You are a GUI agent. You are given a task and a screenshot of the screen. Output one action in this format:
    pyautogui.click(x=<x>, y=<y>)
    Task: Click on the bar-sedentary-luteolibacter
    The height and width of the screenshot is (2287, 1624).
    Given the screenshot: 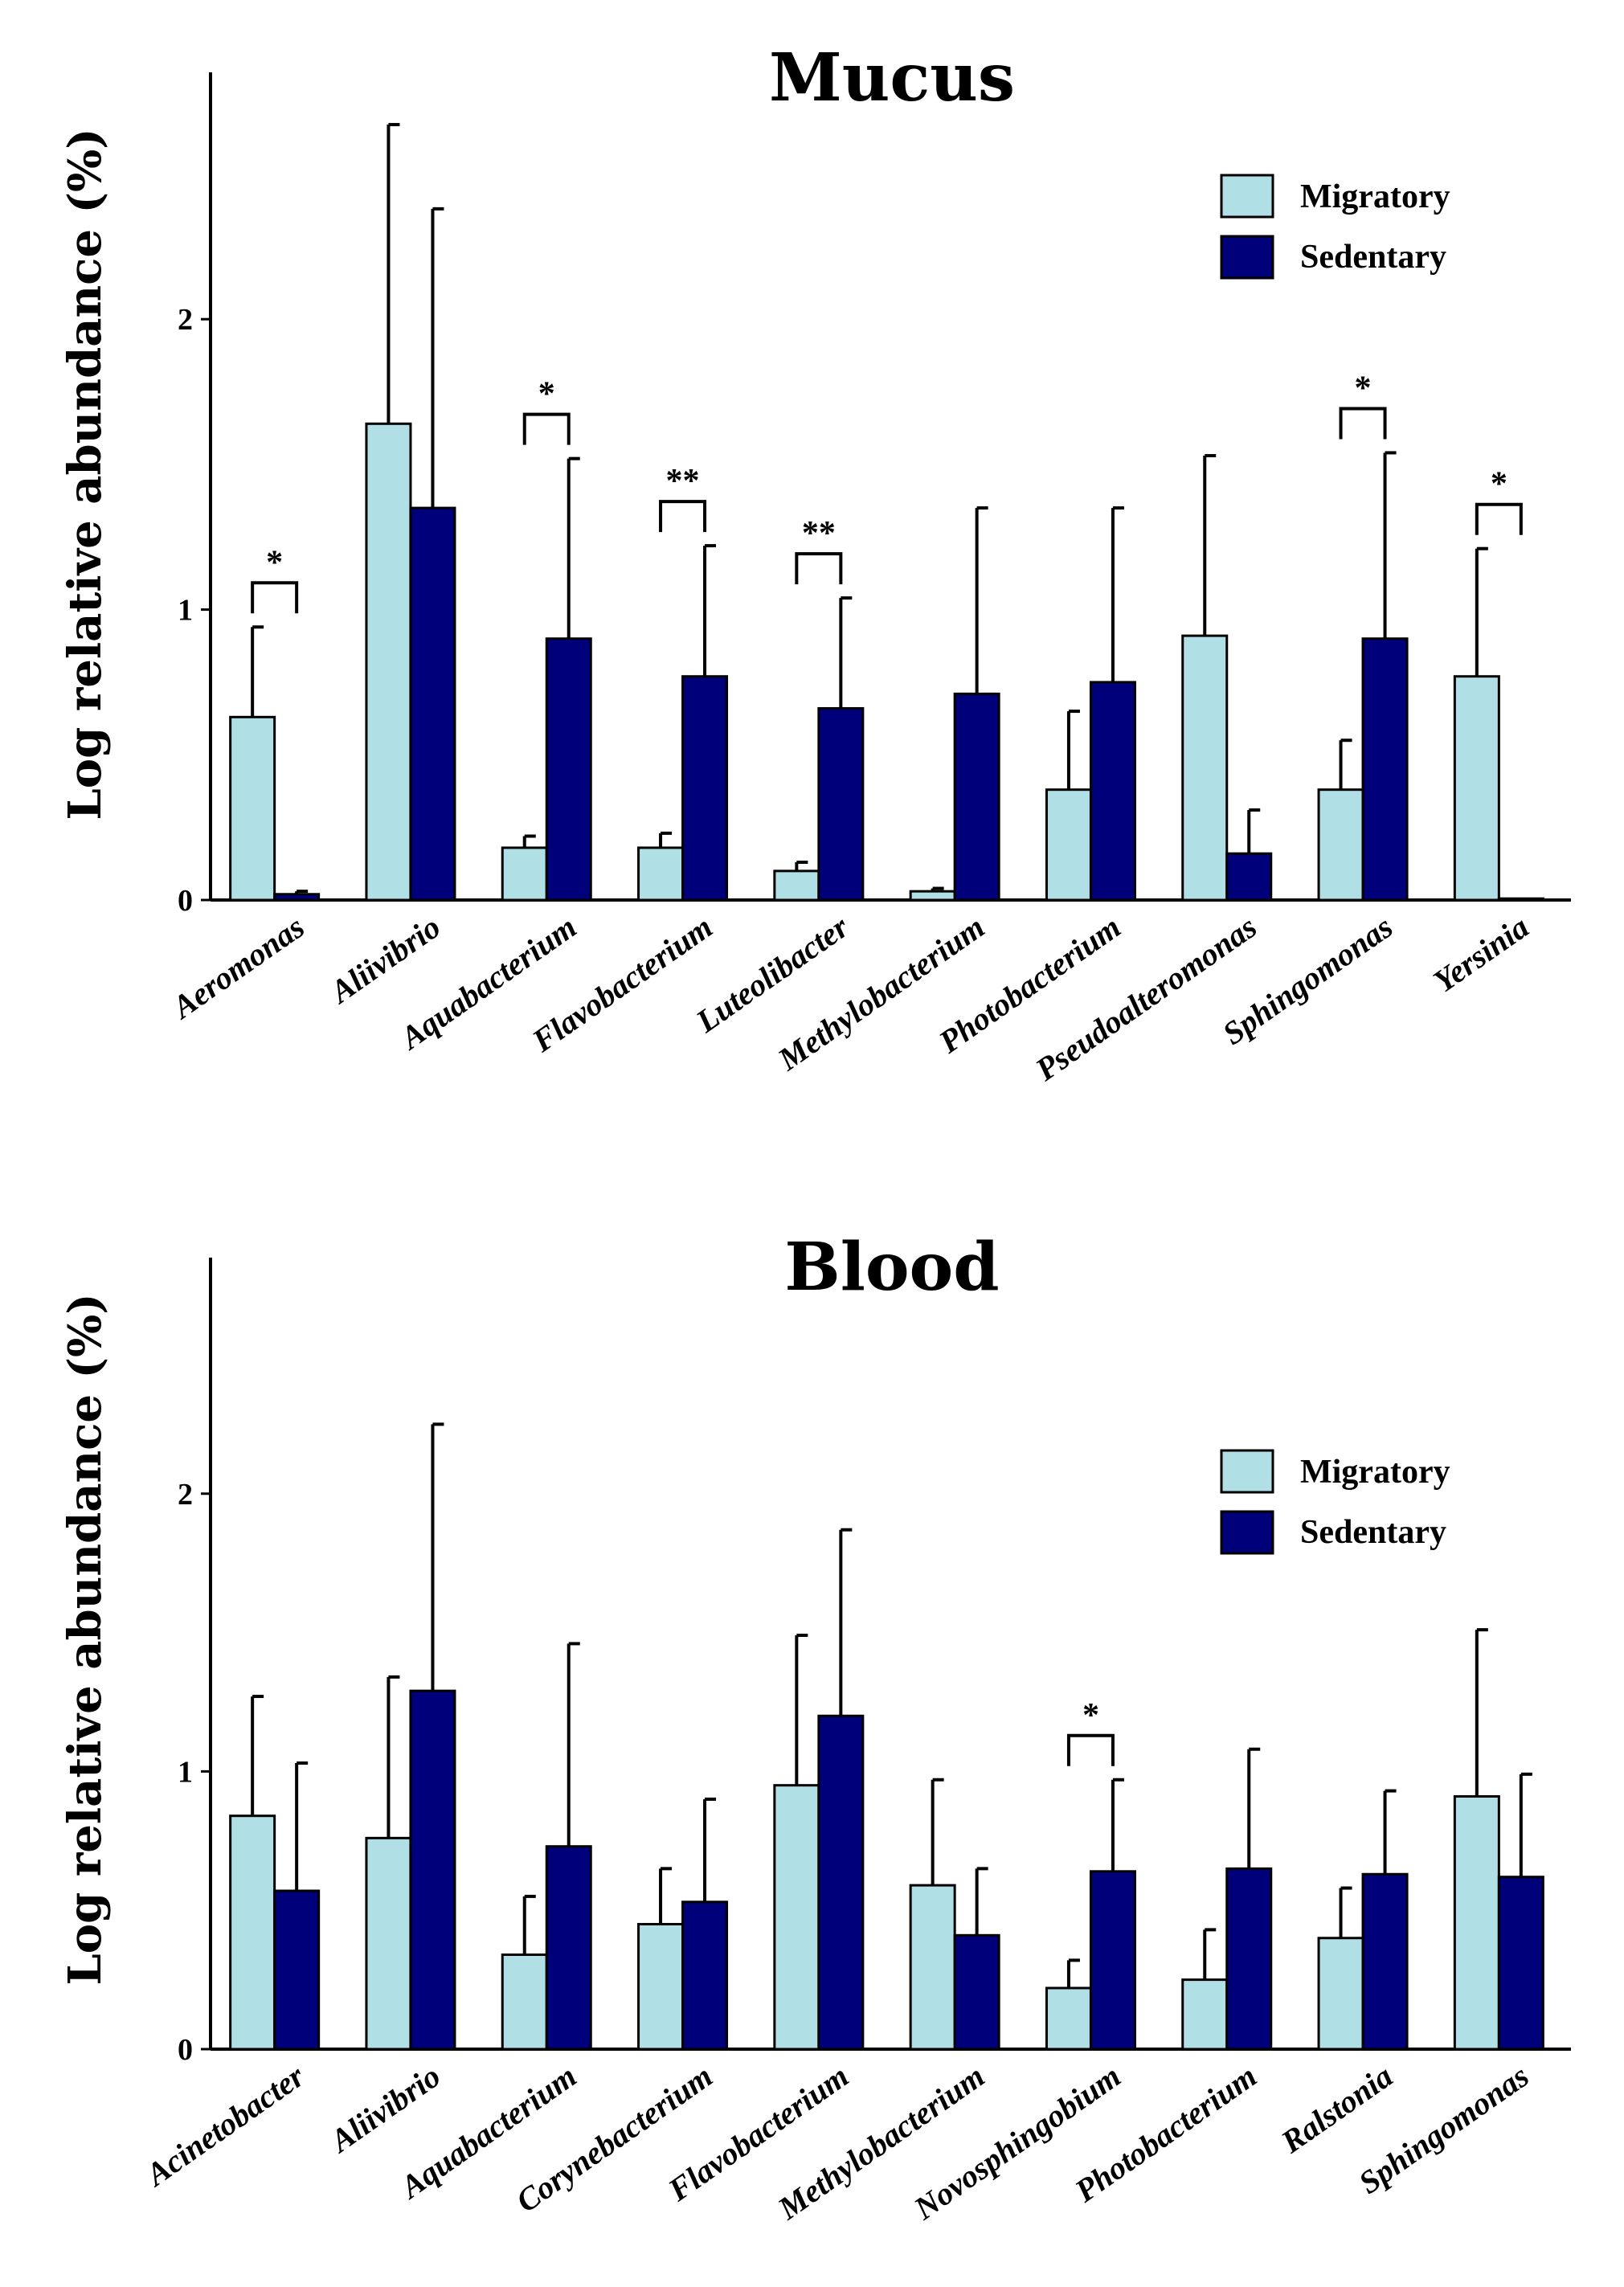 What is the action you would take?
    pyautogui.click(x=841, y=804)
    